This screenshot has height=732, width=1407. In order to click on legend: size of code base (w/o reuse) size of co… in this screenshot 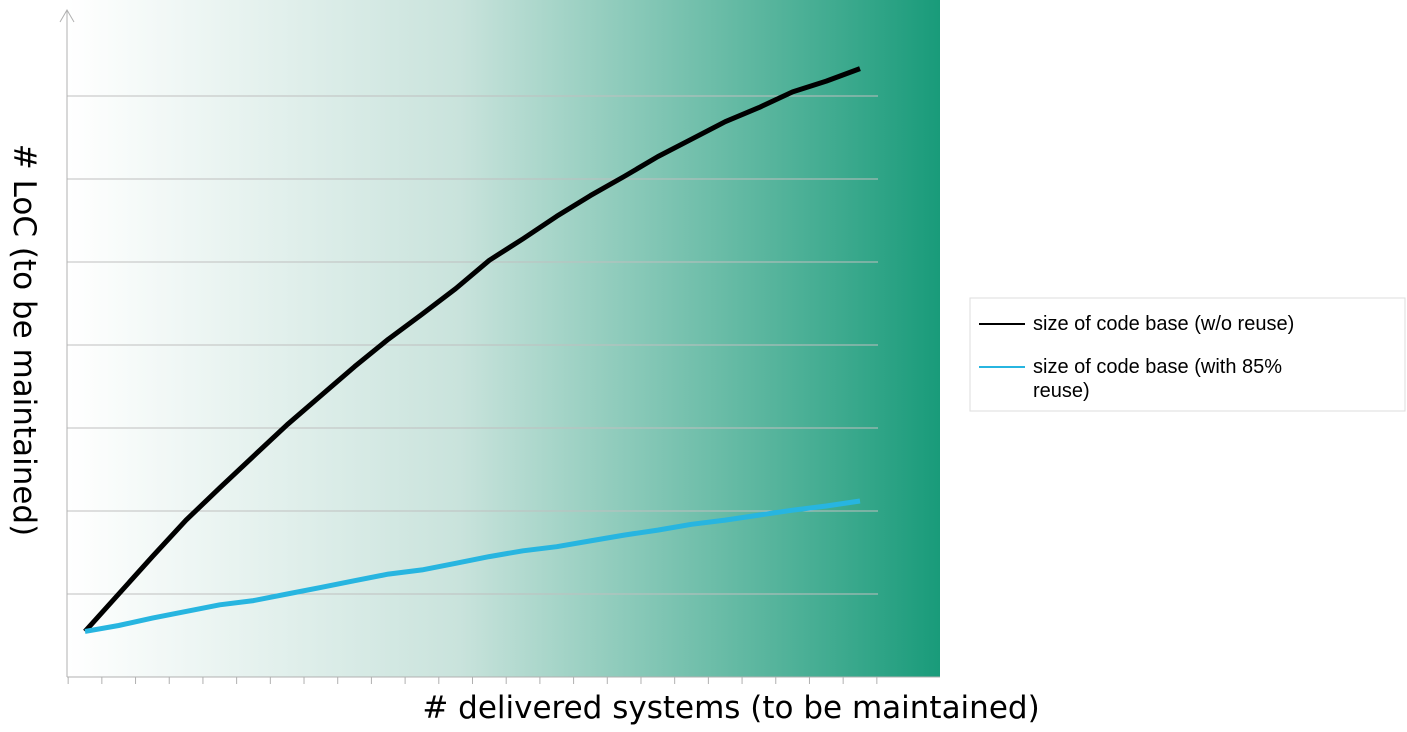, I will do `click(1187, 354)`.